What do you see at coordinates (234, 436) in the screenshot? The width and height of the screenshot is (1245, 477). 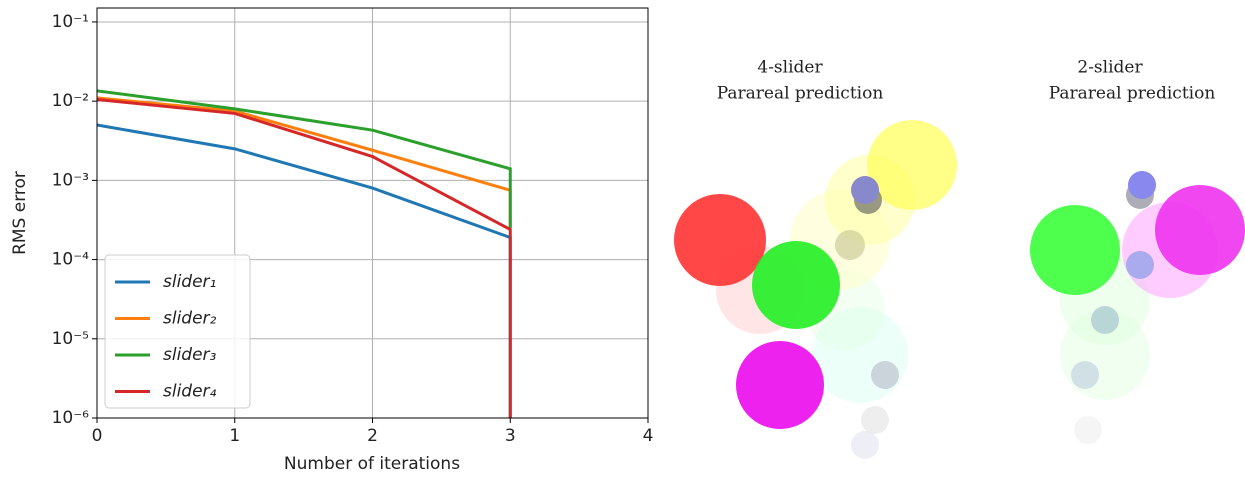 I see `x-tick-label: 1` at bounding box center [234, 436].